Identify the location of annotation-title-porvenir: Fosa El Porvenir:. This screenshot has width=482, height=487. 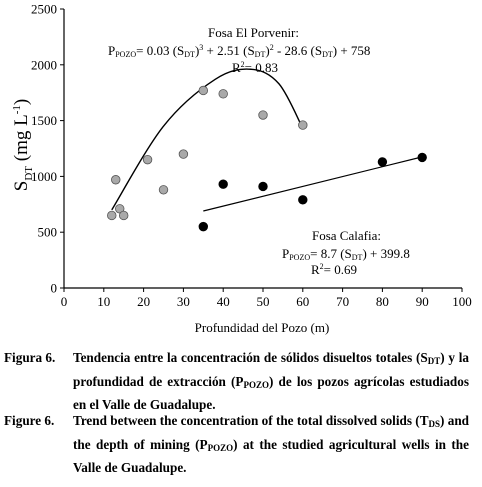
(253, 32).